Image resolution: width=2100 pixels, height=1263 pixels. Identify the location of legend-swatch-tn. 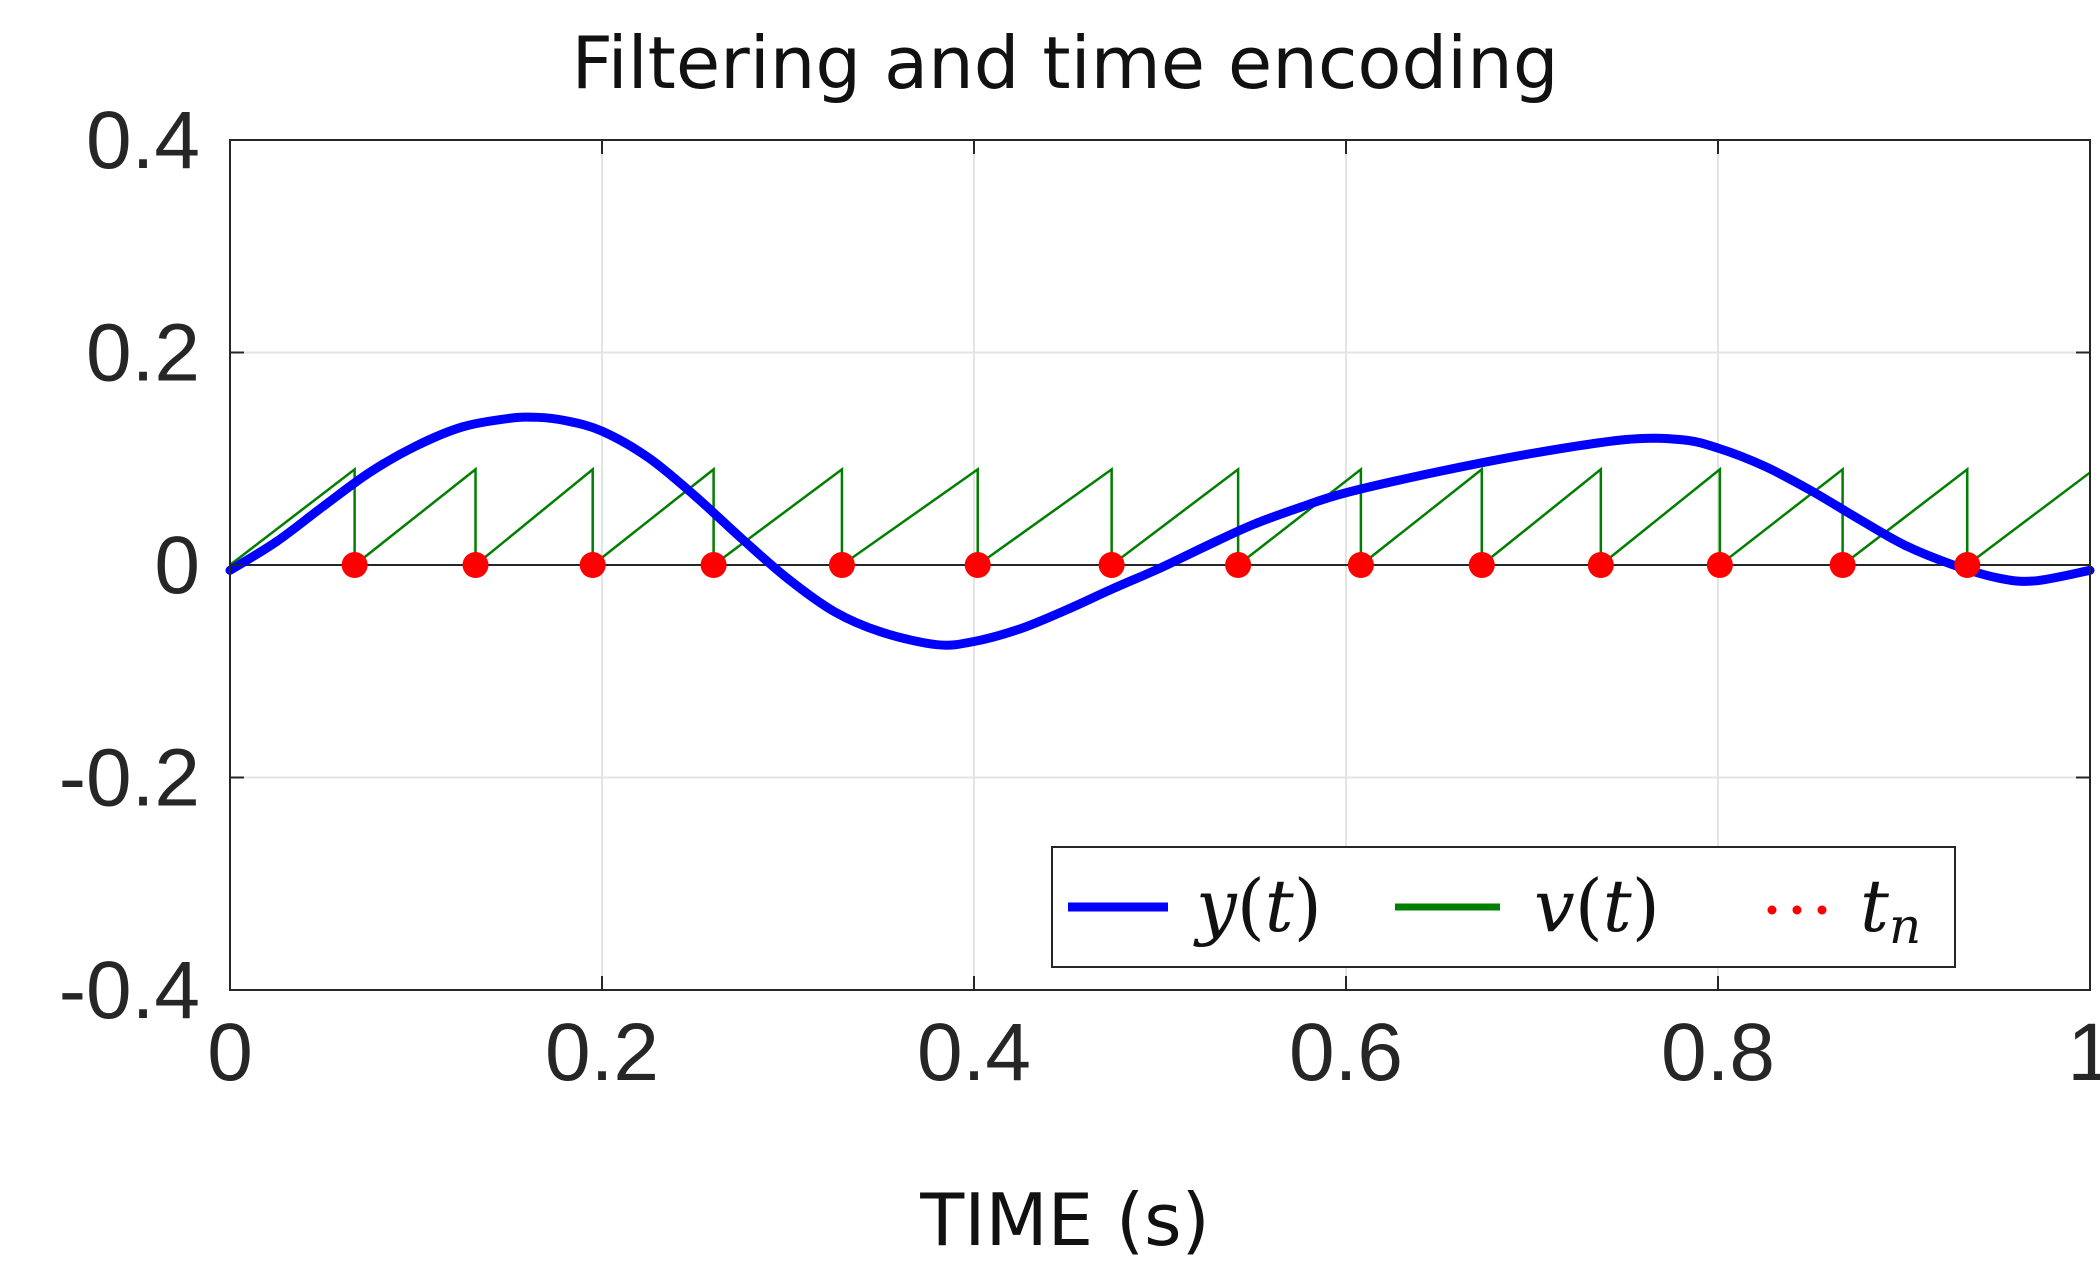
(1797, 910).